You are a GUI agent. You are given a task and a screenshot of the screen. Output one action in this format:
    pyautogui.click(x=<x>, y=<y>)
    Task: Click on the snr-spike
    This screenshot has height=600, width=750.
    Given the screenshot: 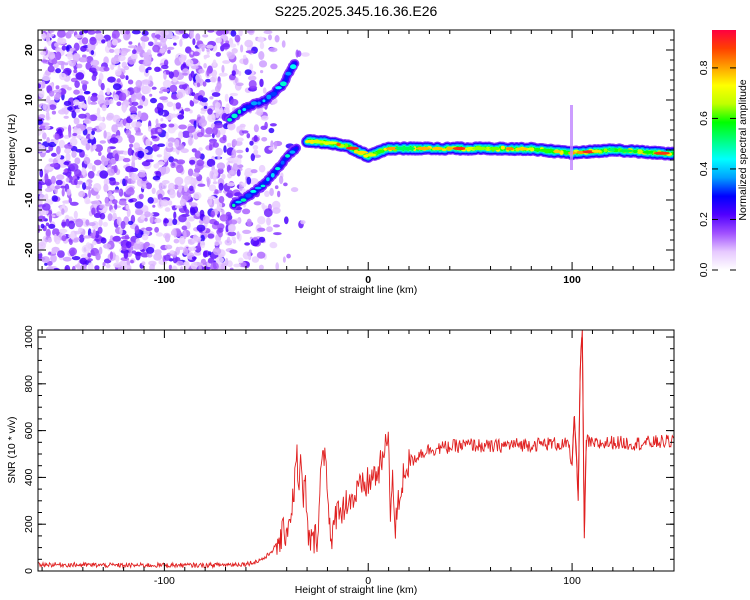 What is the action you would take?
    pyautogui.click(x=579, y=434)
    